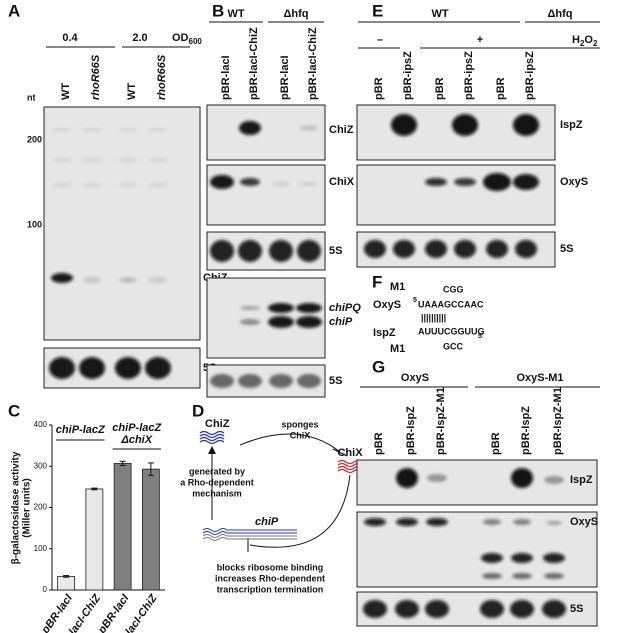  Describe the element at coordinates (481, 336) in the screenshot. I see `label: 5'` at that location.